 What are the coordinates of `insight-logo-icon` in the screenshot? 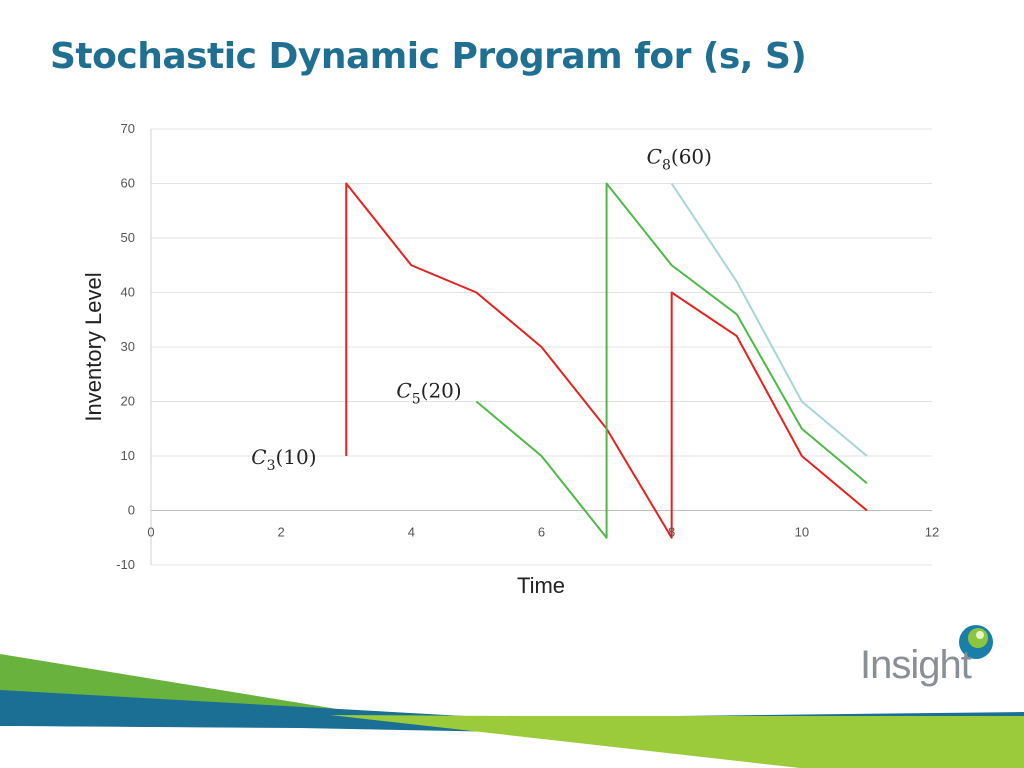 It's located at (976, 642).